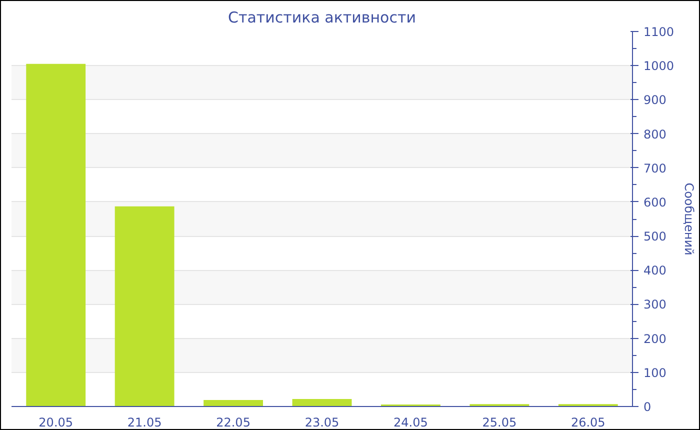 Image resolution: width=700 pixels, height=430 pixels. What do you see at coordinates (655, 202) in the screenshot?
I see `y-tick-label: 600` at bounding box center [655, 202].